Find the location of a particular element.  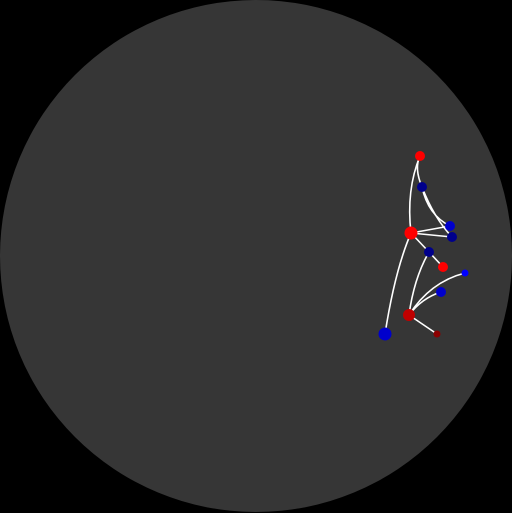

node-n2 is located at coordinates (422, 187).